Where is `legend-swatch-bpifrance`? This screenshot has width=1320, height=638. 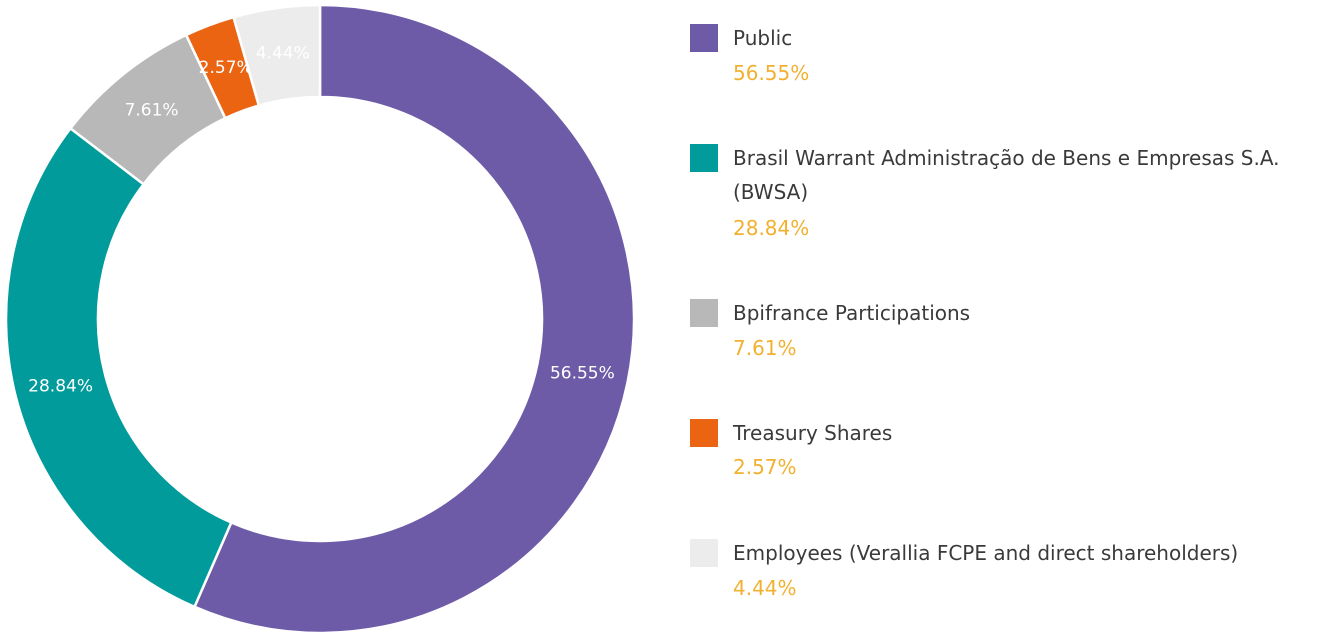 legend-swatch-bpifrance is located at coordinates (704, 313).